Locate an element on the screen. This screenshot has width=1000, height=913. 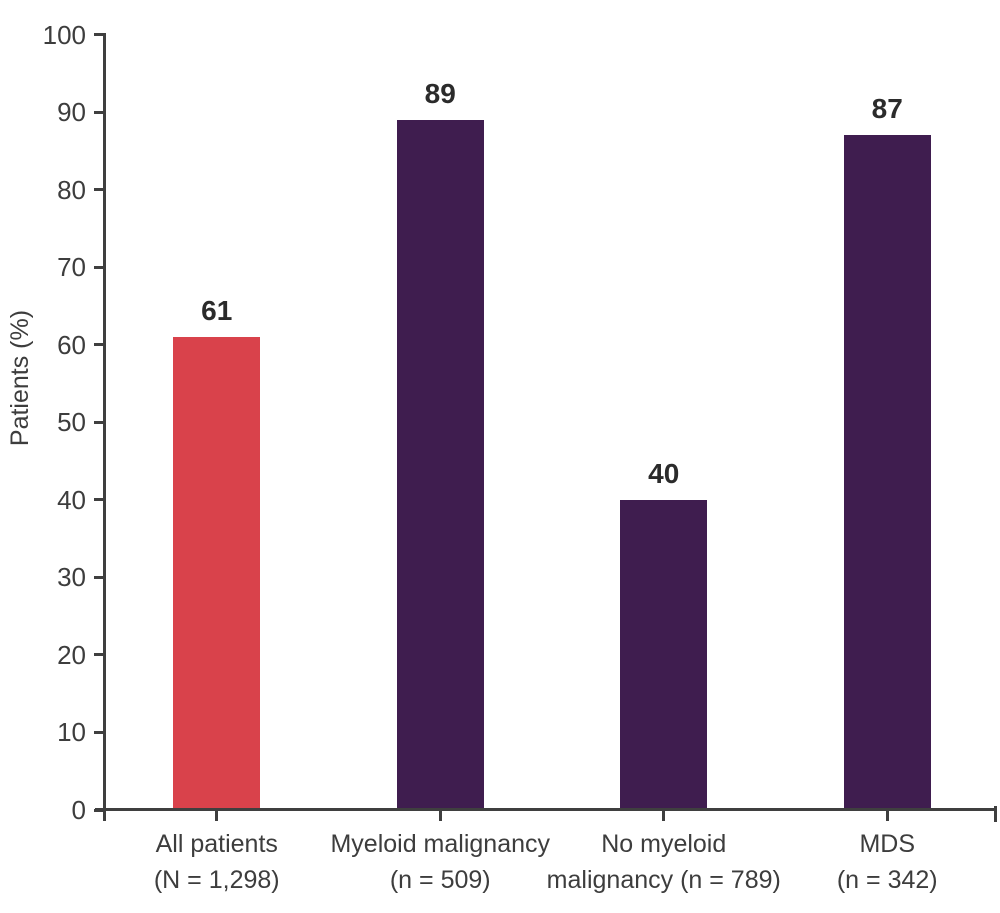
y-axis-line is located at coordinates (104, 427).